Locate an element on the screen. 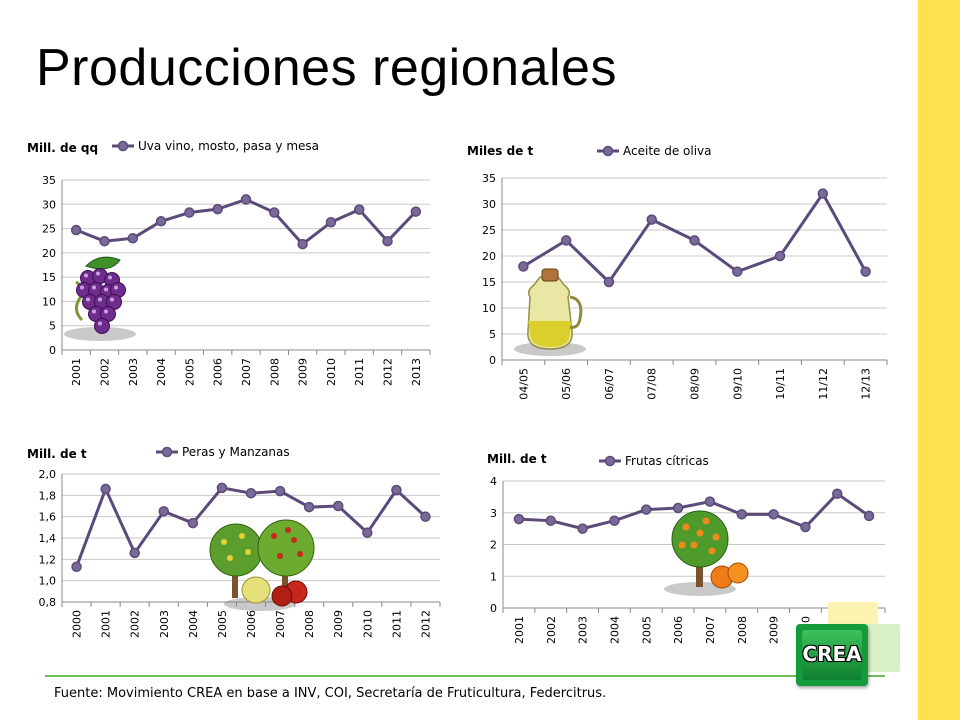 The width and height of the screenshot is (960, 720). x-tick-label: 04/05 is located at coordinates (523, 384).